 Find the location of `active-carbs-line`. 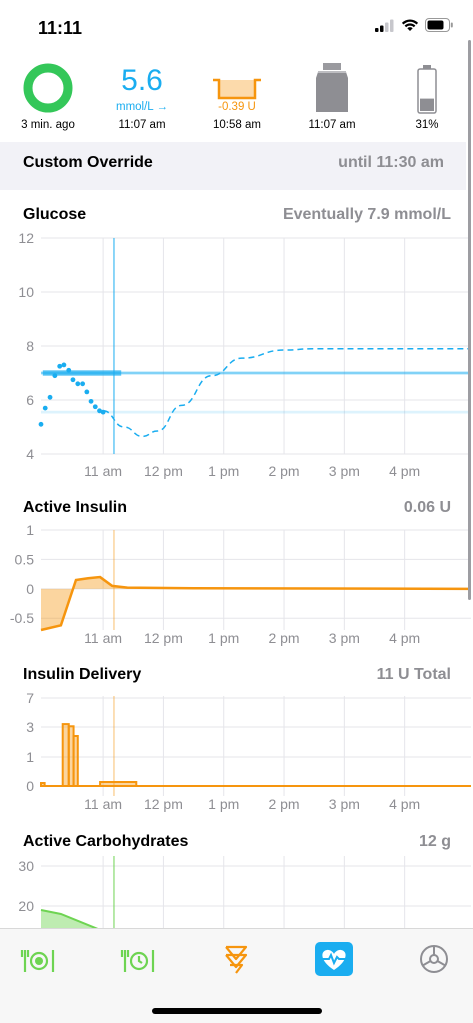

active-carbs-line is located at coordinates (69, 918).